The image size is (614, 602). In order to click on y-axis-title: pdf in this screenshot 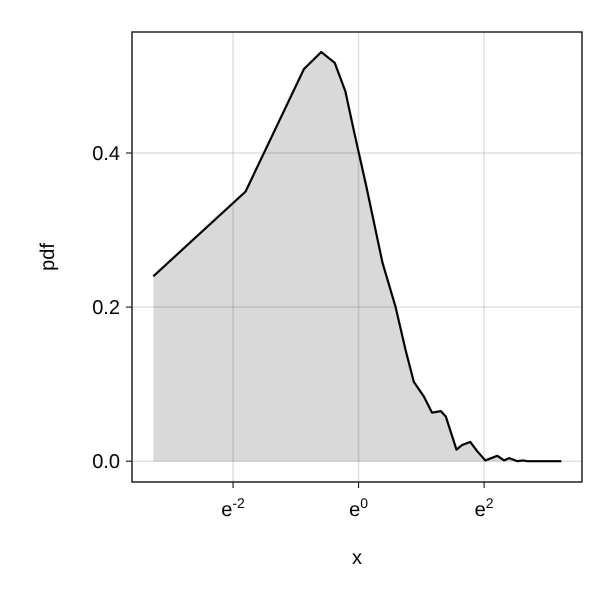, I will do `click(48, 256)`.